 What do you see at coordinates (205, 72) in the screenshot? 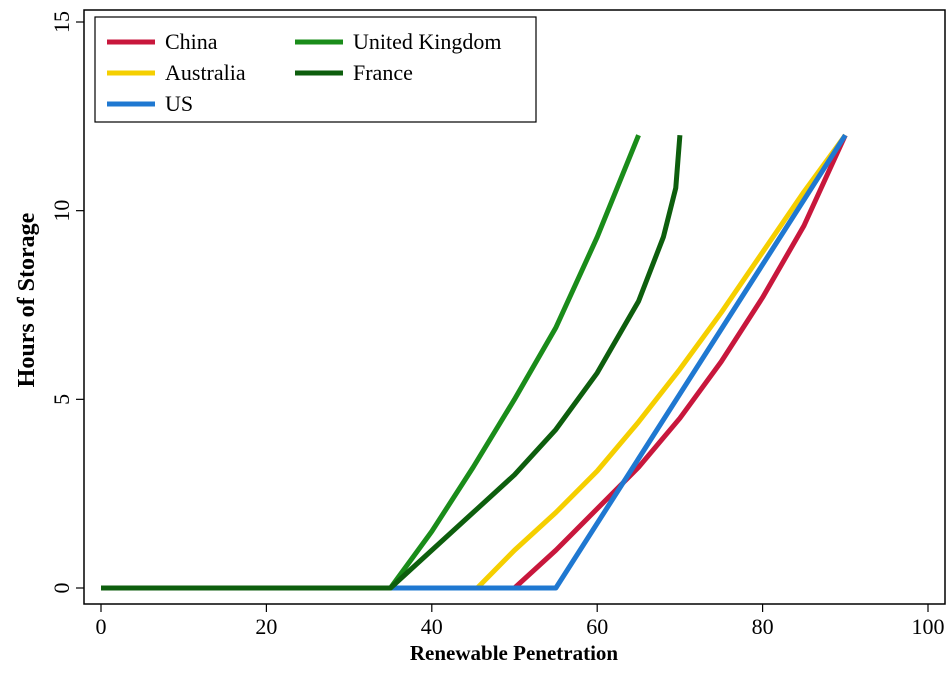
I see `legend-label: Australia` at bounding box center [205, 72].